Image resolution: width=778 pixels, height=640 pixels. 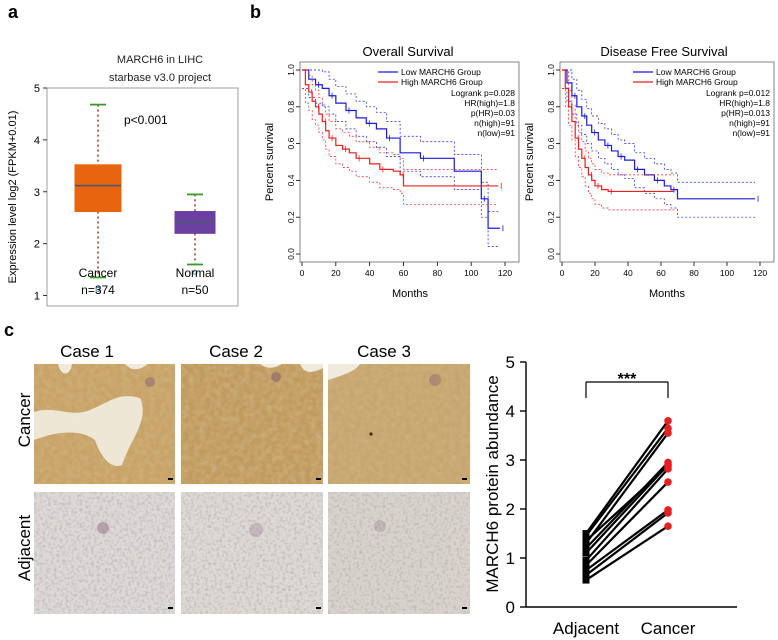 What do you see at coordinates (24, 548) in the screenshot?
I see `ihc-row-adjacent-label: Adjacent` at bounding box center [24, 548].